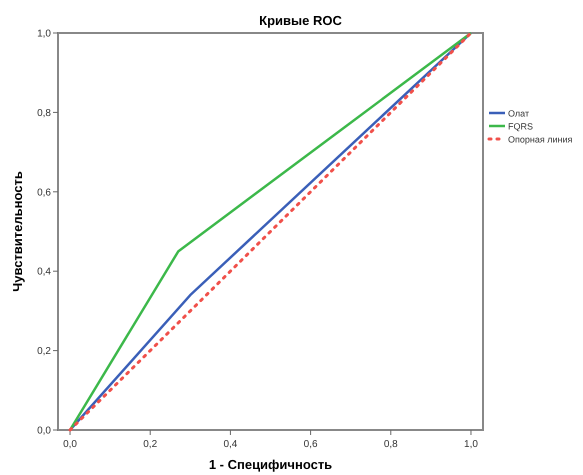 The height and width of the screenshot is (475, 583). Describe the element at coordinates (44, 352) in the screenshot. I see `y-tick-label: 0,2` at that location.